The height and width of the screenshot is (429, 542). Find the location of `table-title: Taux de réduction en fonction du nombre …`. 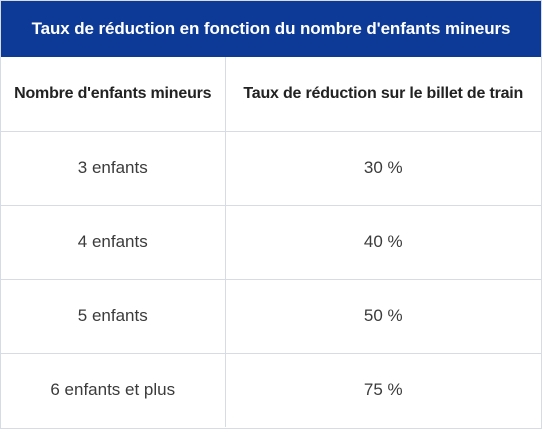

table-title: Taux de réduction en fonction du nombre … is located at coordinates (271, 29).